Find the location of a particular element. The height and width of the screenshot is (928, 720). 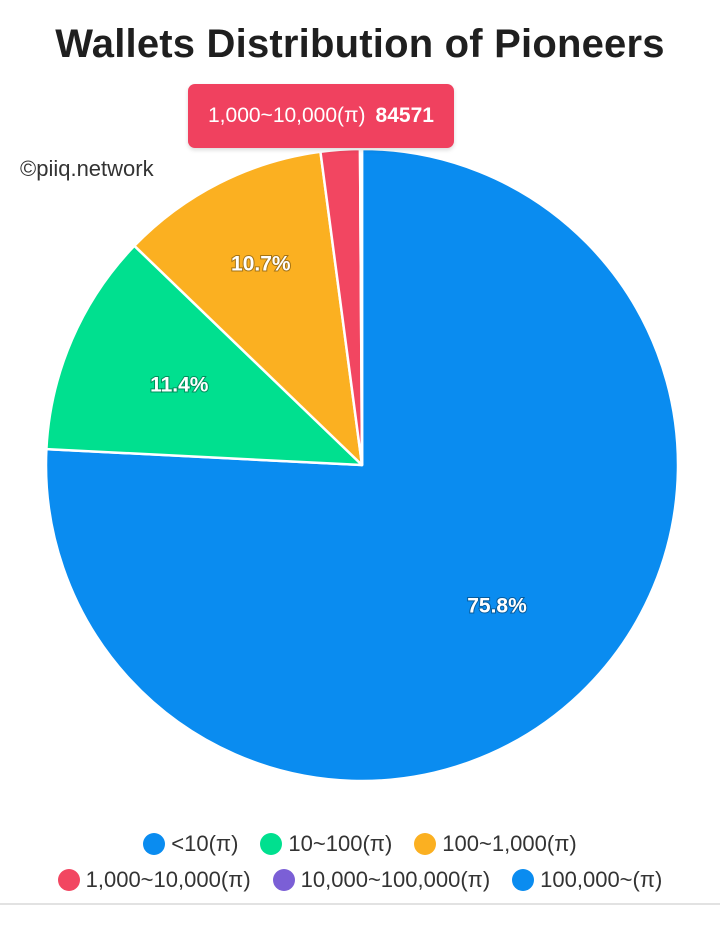

legend-item-10-100: 10~100(π) is located at coordinates (326, 844).